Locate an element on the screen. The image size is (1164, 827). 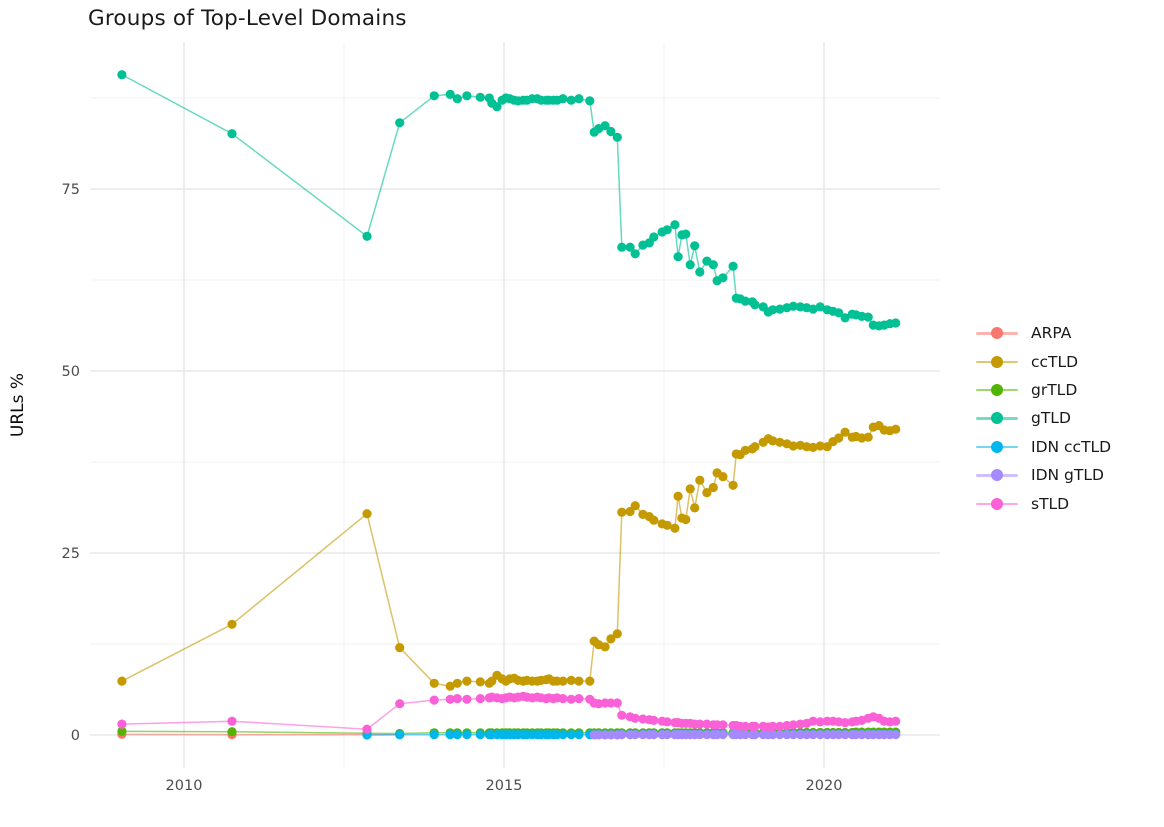
legend-label: IDN ccTLD is located at coordinates (1071, 446).